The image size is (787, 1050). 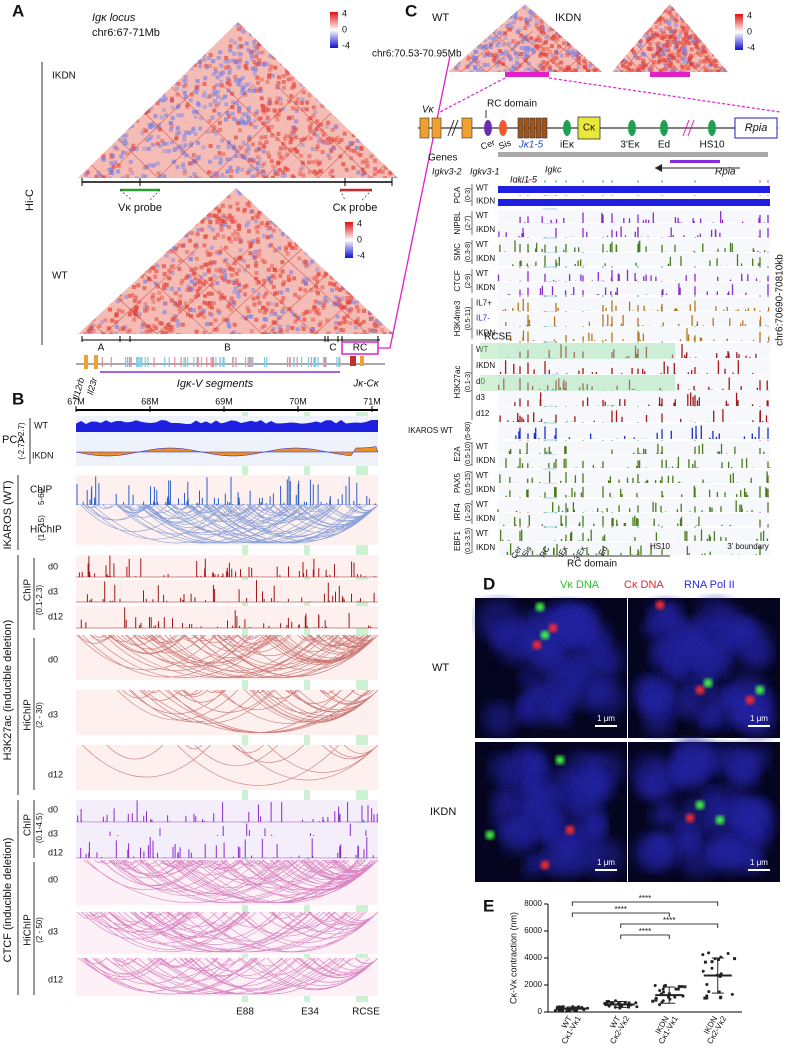 I want to click on label: Igkv3-1, so click(x=485, y=171).